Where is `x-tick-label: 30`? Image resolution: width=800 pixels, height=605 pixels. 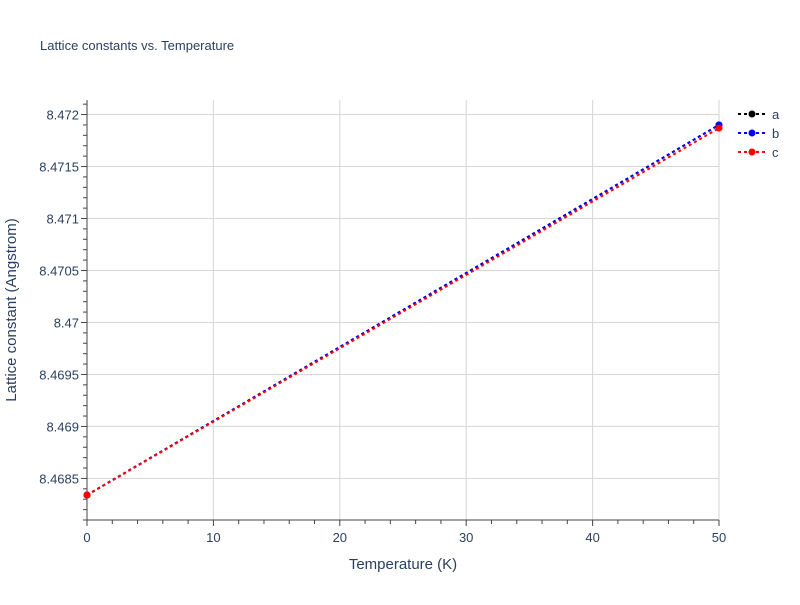 x-tick-label: 30 is located at coordinates (466, 537).